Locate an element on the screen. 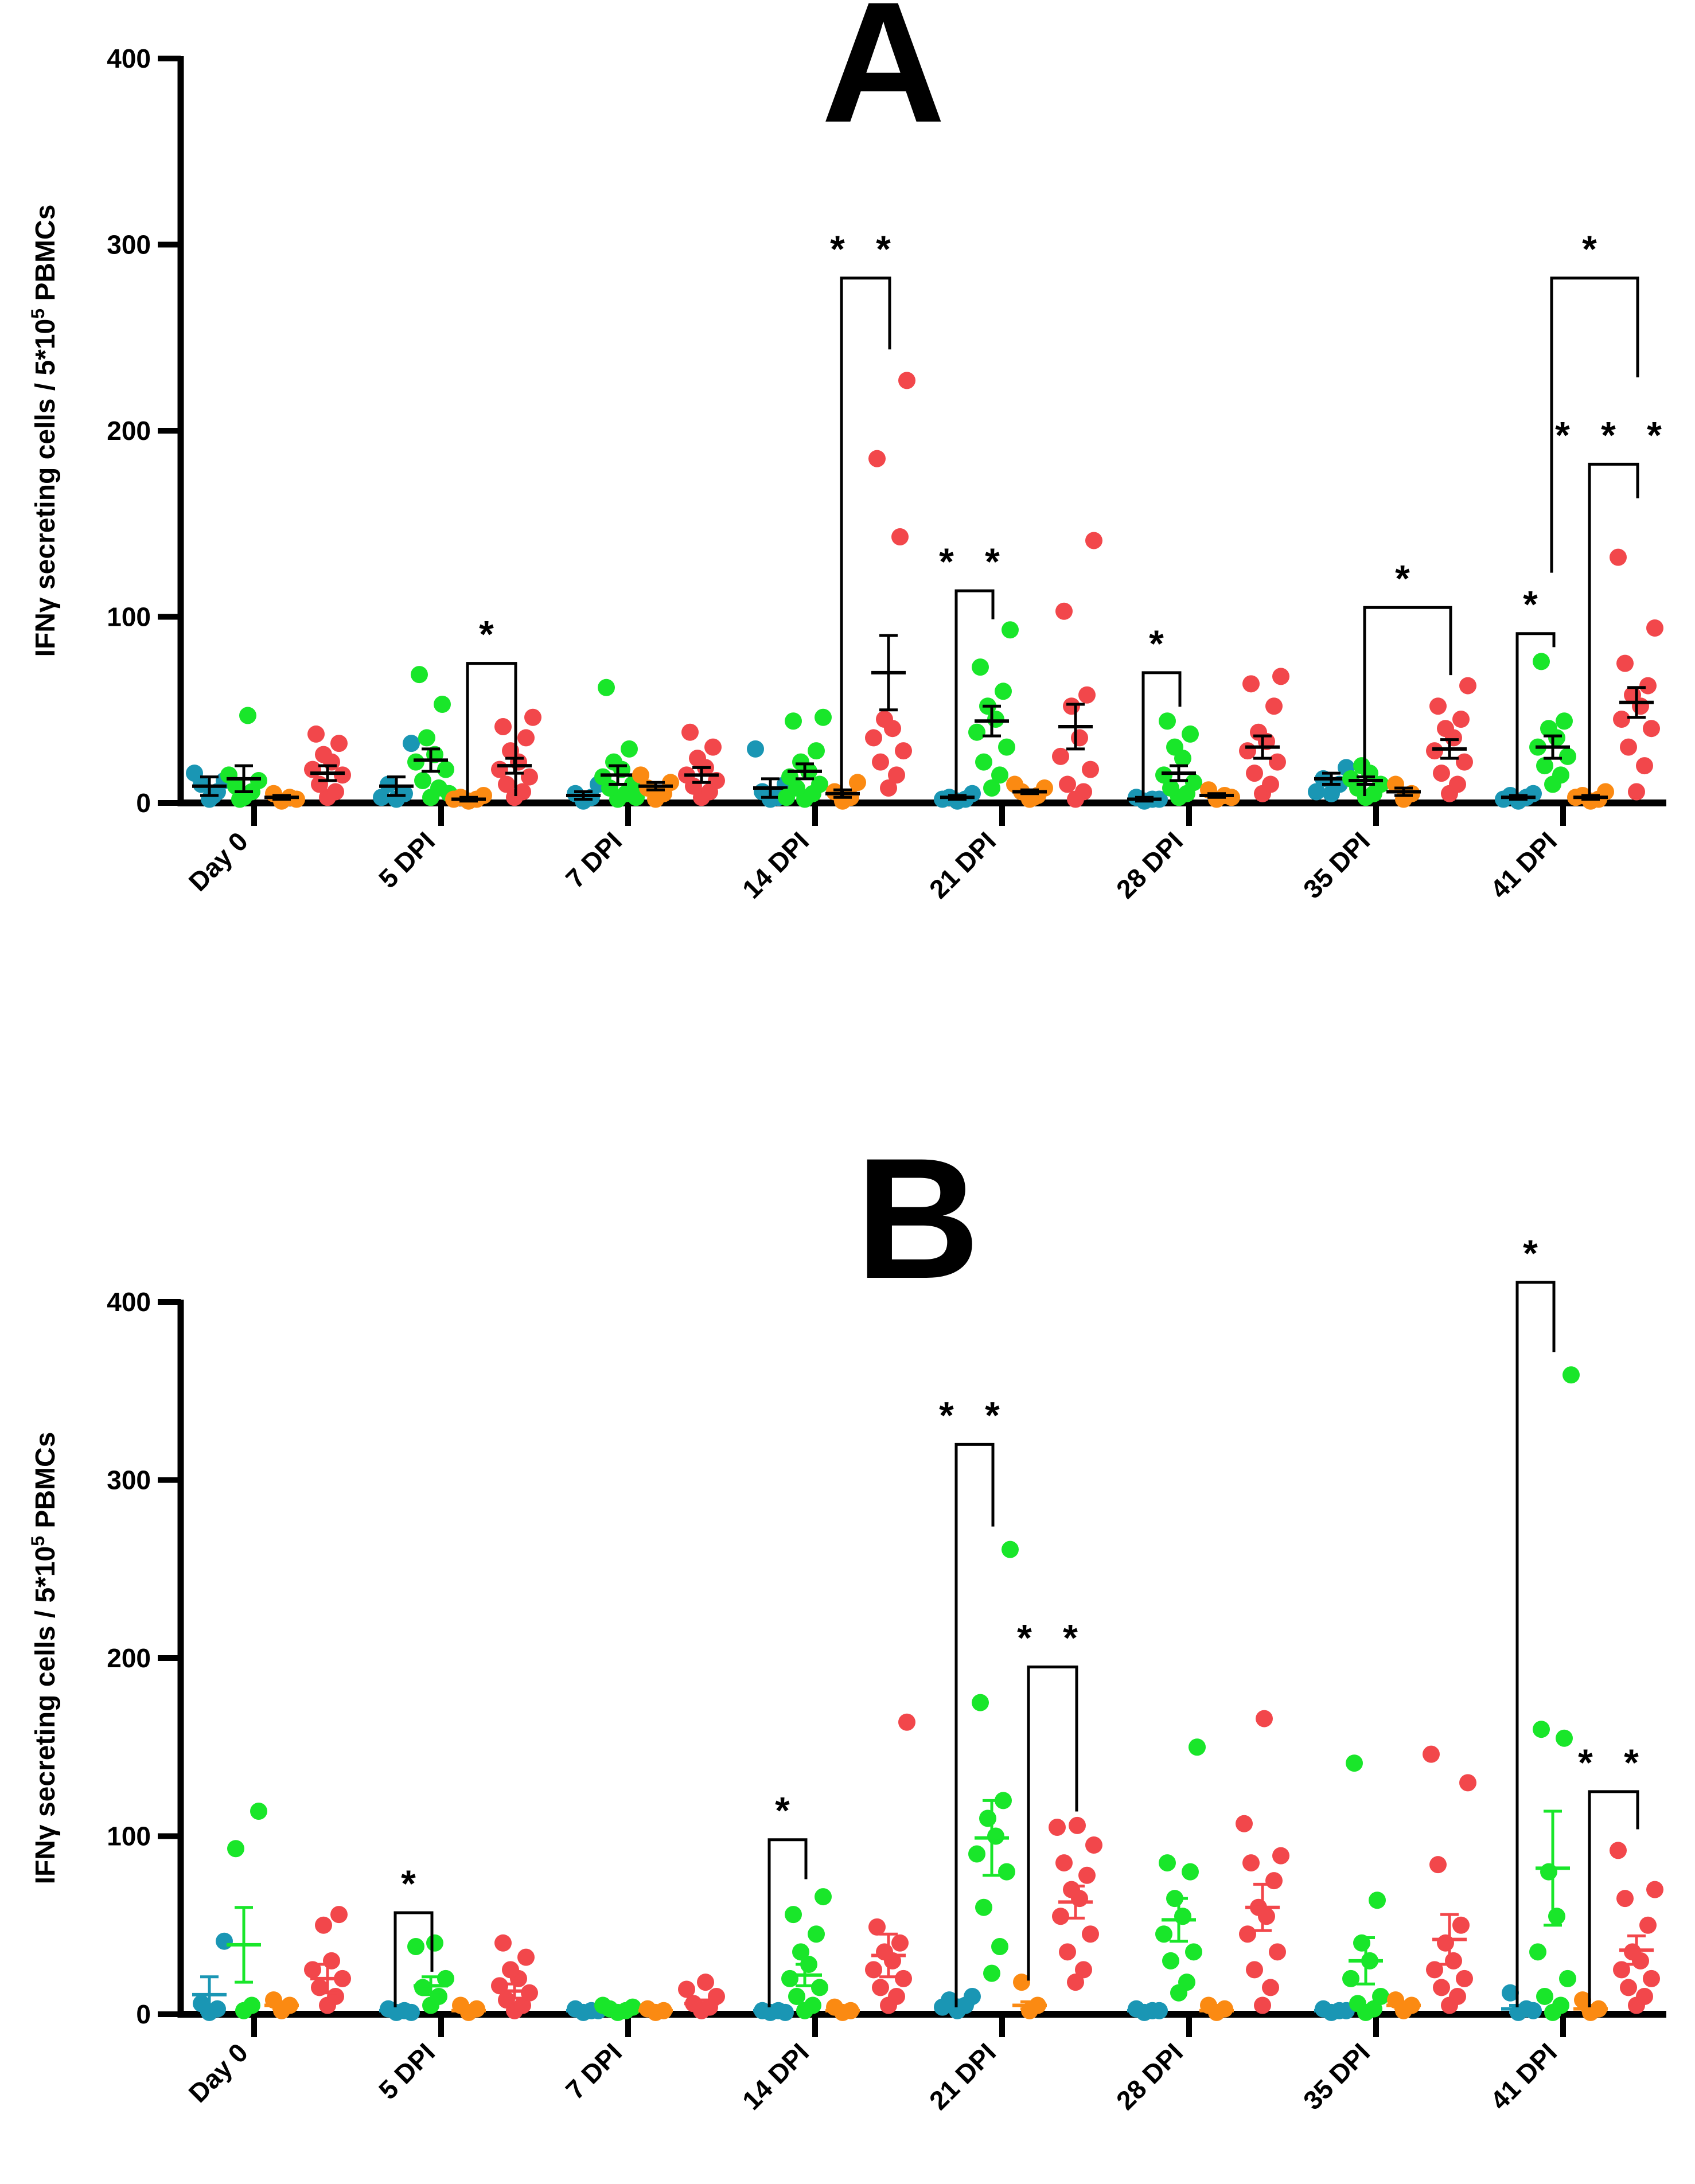 The height and width of the screenshot is (2184, 1695). y-tick-label: 300 is located at coordinates (129, 1480).